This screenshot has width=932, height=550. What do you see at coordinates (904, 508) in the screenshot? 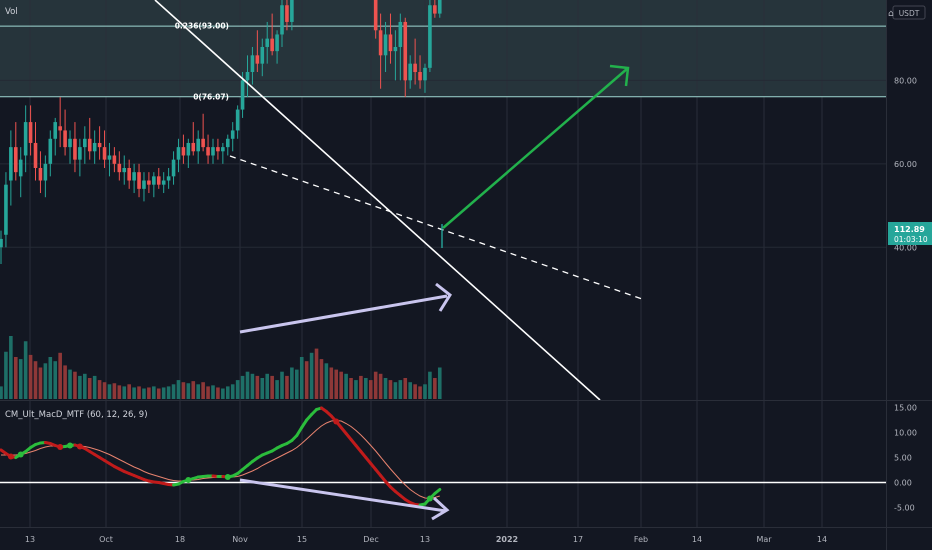
I see `macd-tick-4: -5.00` at bounding box center [904, 508].